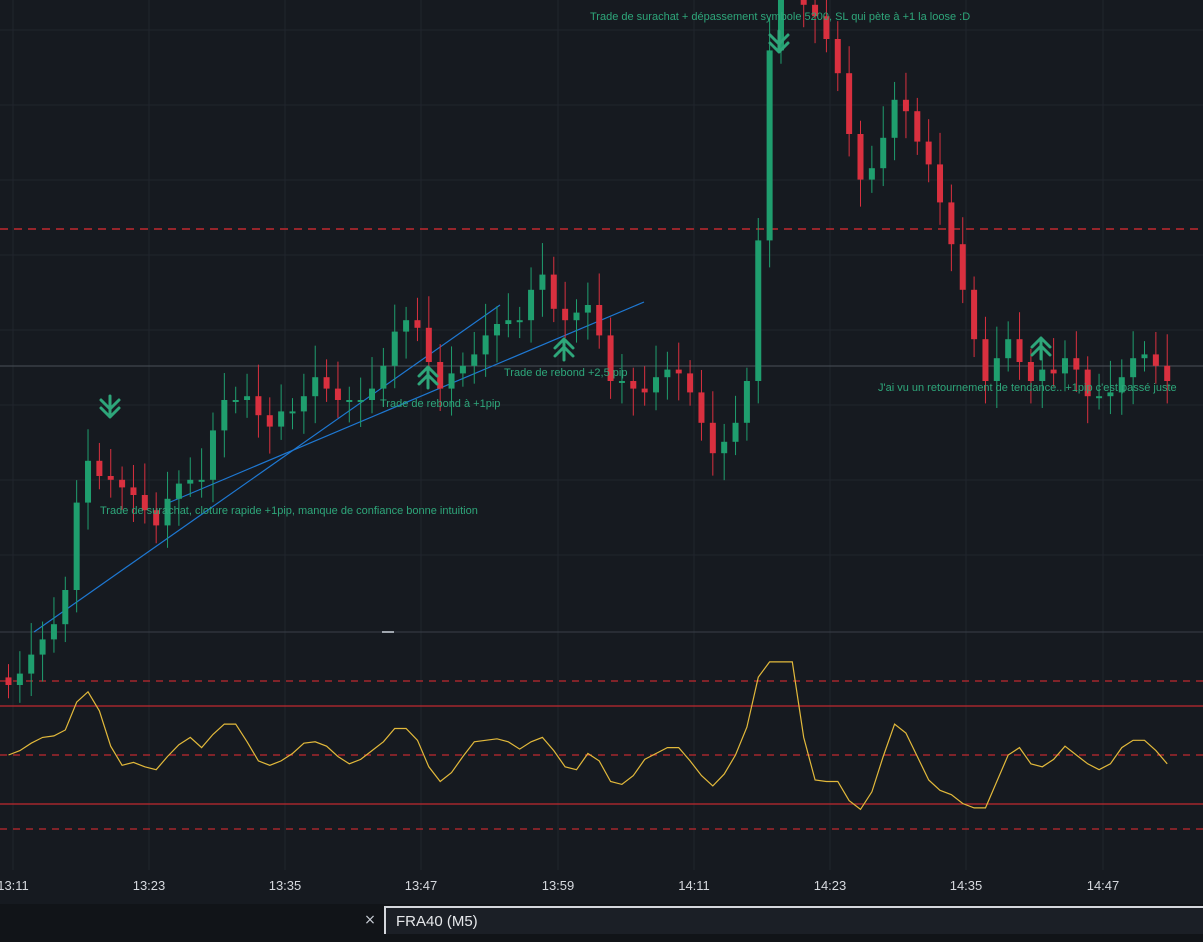 Image resolution: width=1203 pixels, height=942 pixels. What do you see at coordinates (388, 632) in the screenshot?
I see `pane-splitter-handle` at bounding box center [388, 632].